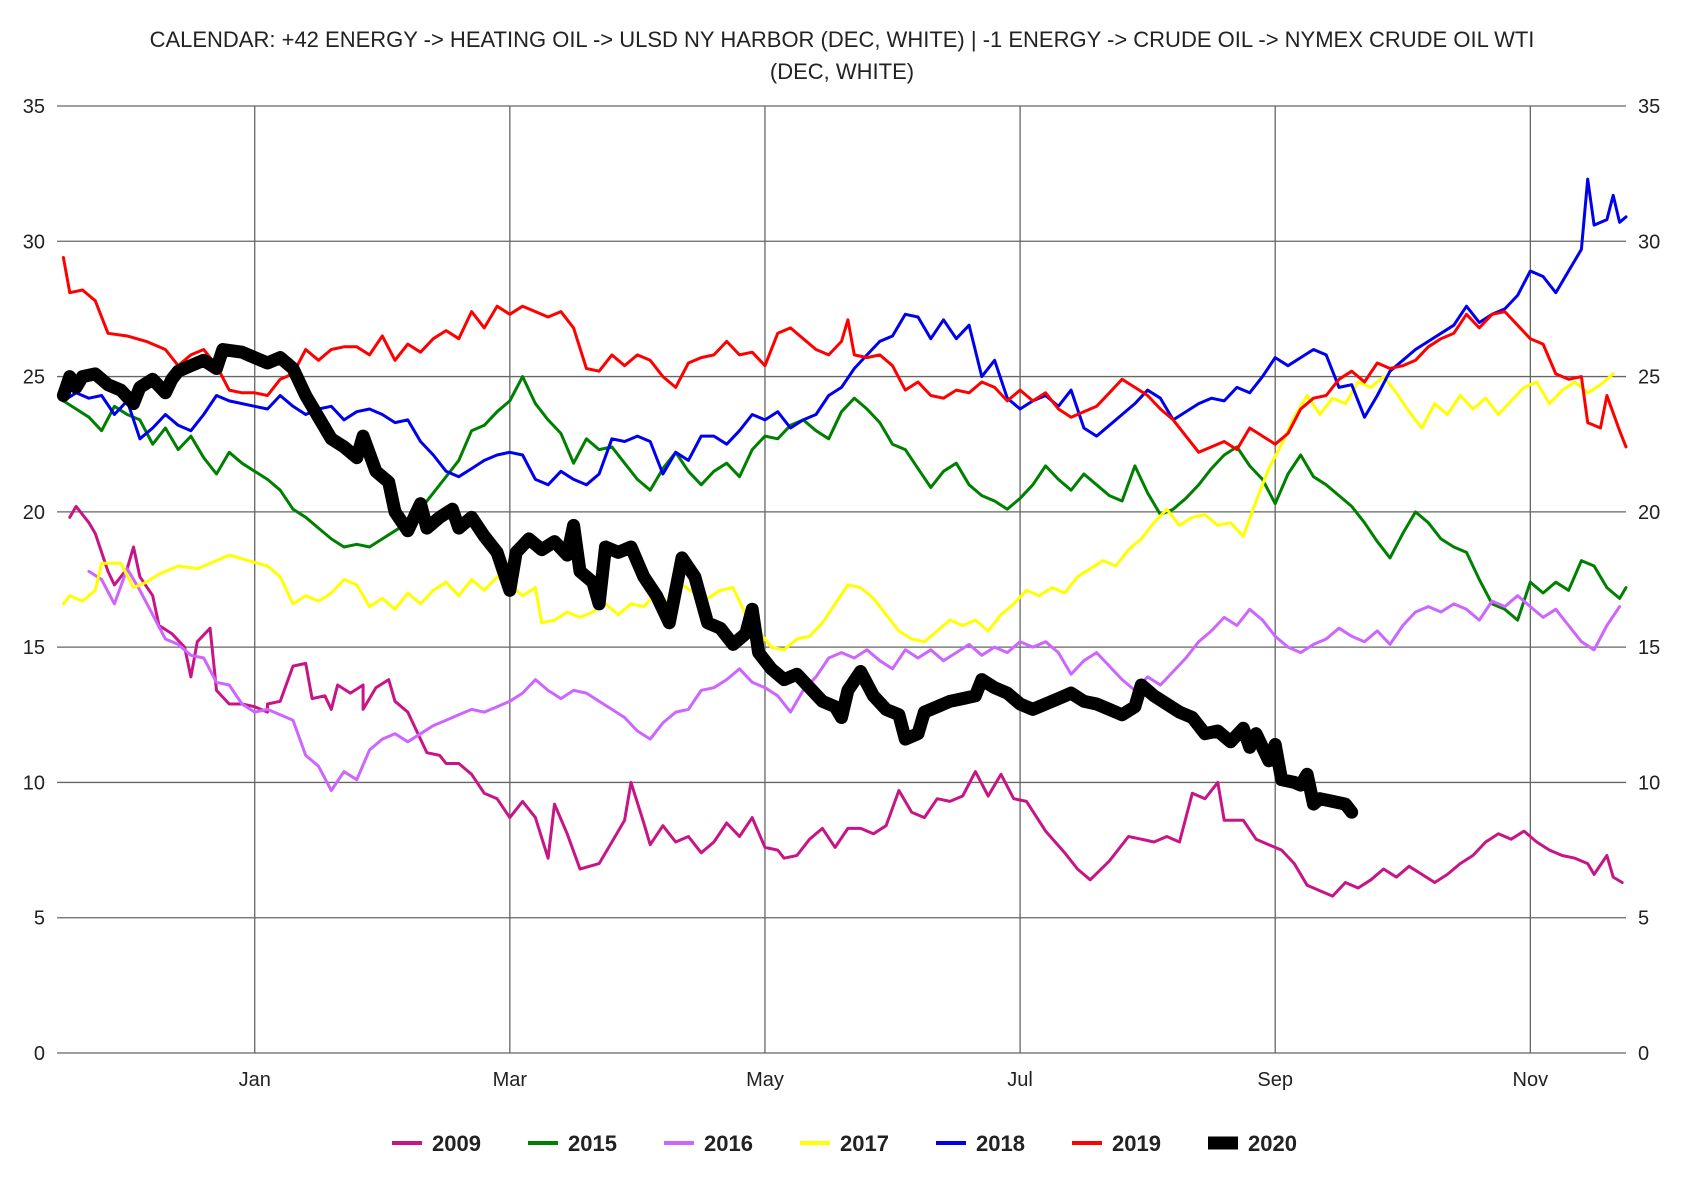 Image resolution: width=1684 pixels, height=1190 pixels. I want to click on legend-item-2016: 2016, so click(708, 1143).